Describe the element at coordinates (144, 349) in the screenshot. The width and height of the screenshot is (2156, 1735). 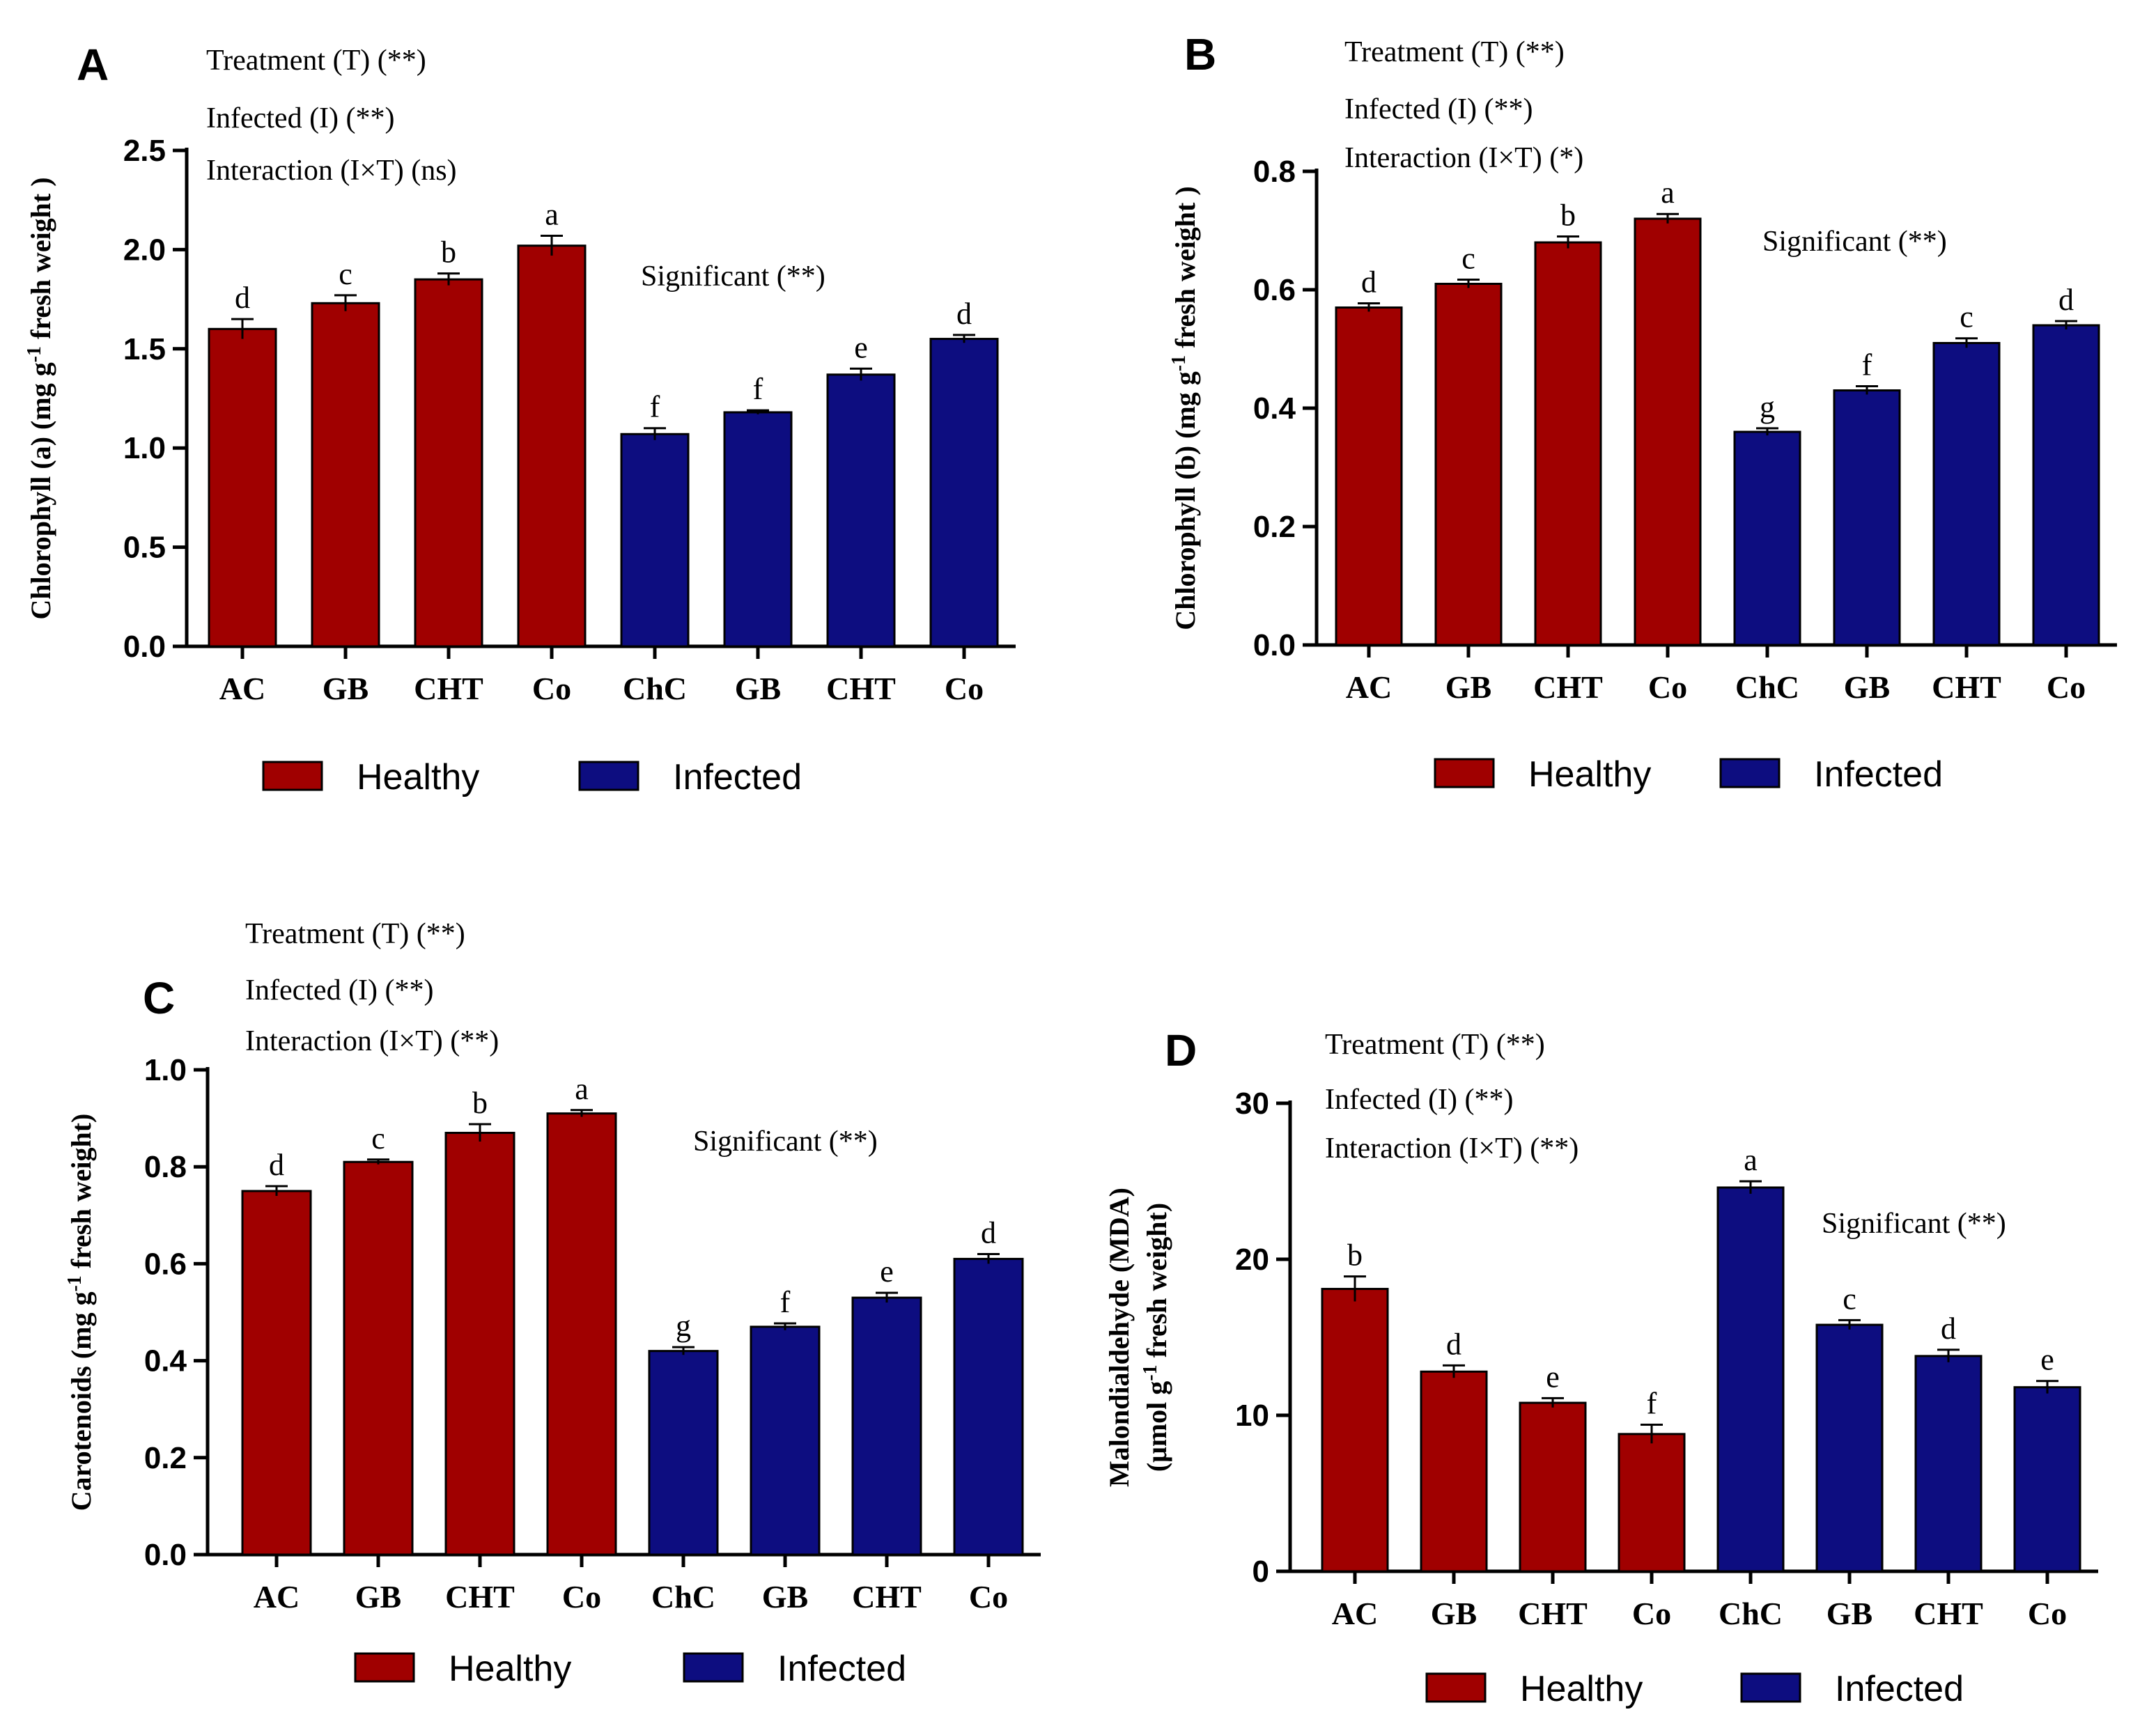
I see `y-tick-label: 1.5` at that location.